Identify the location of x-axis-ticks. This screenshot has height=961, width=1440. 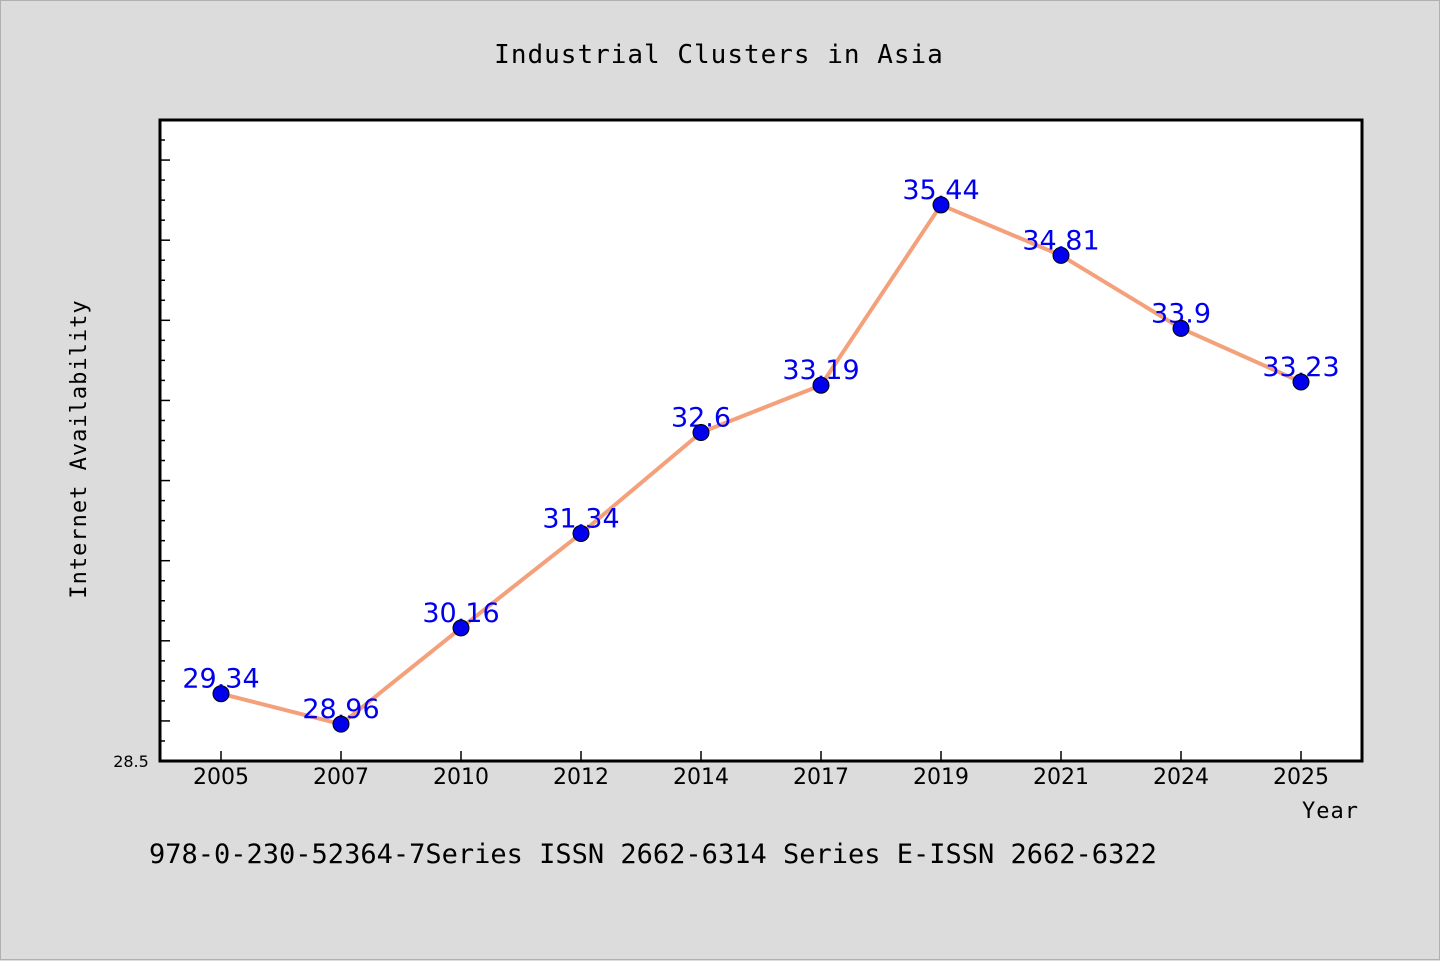
(761, 756).